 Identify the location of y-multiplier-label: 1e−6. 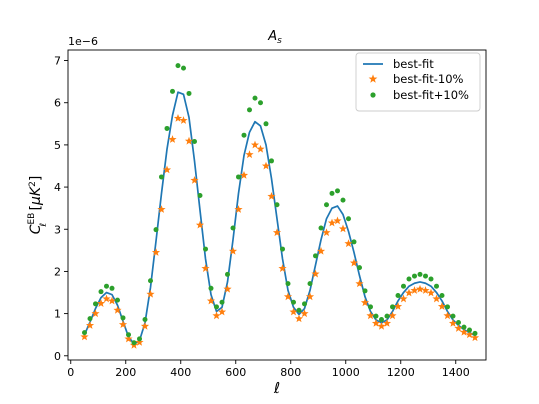
(83, 41).